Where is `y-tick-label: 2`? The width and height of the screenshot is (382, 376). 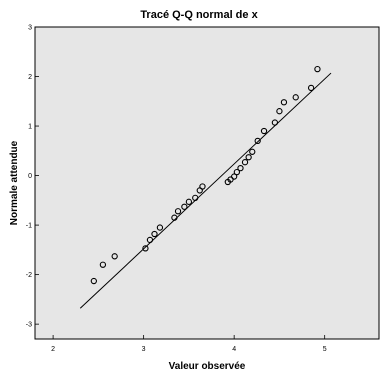
y-tick-label: 2 is located at coordinates (30, 77).